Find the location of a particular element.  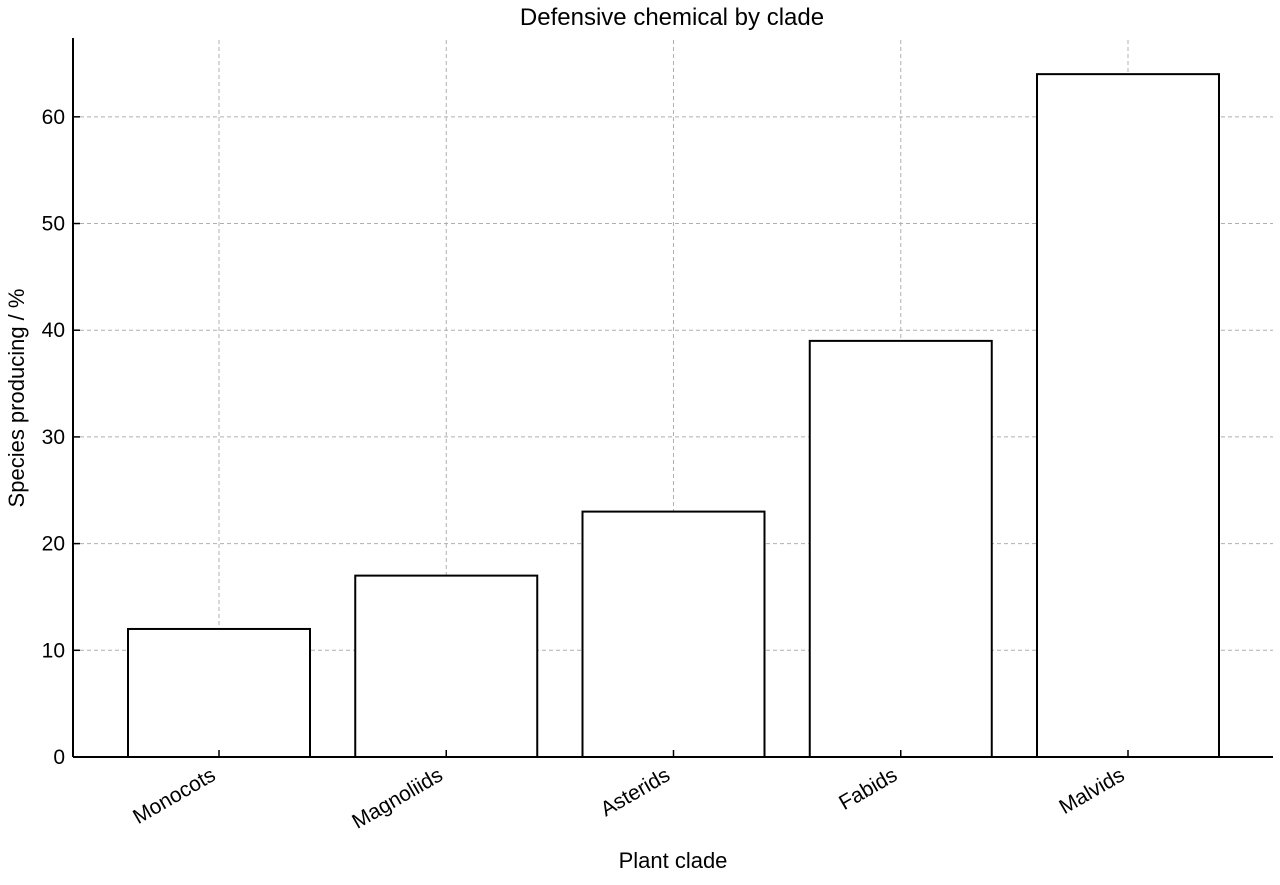

x-tick-label-magnoliids: Magnoliids is located at coordinates (397, 798).